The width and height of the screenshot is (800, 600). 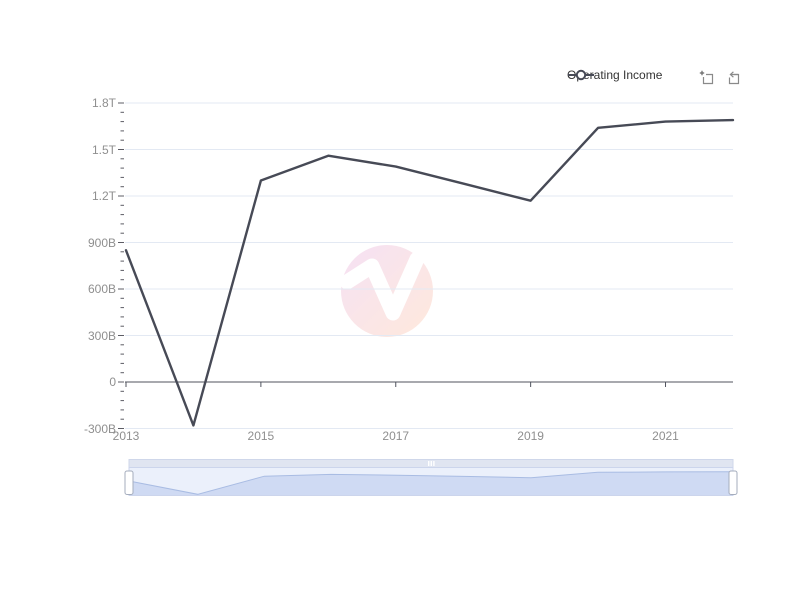 I want to click on legend-item-operating-income: Operating Income, so click(x=614, y=75).